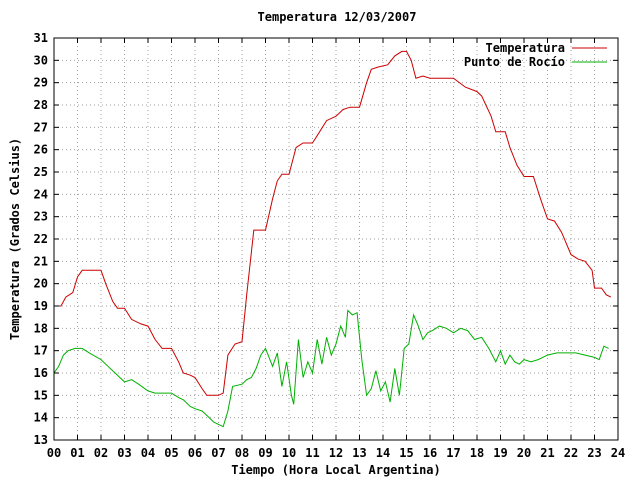  Describe the element at coordinates (41, 395) in the screenshot. I see `y-tick-label: 15` at that location.